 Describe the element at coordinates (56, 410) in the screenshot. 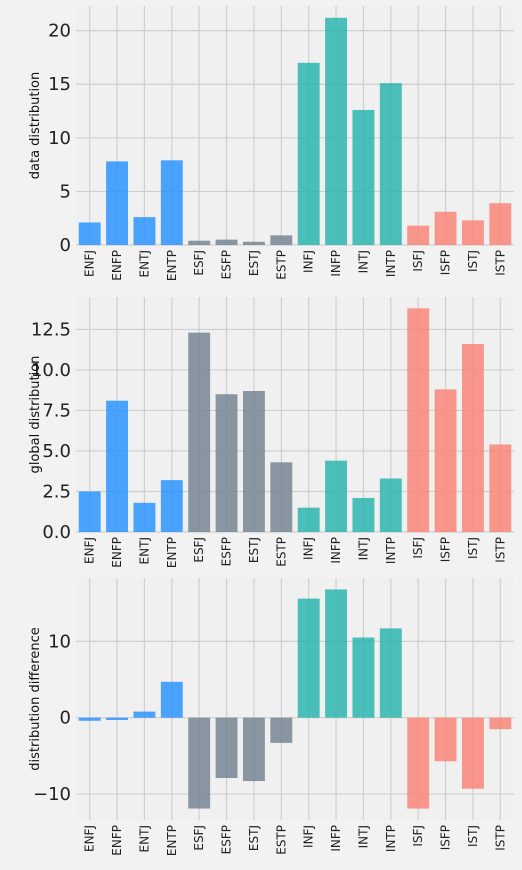

I see `y-tick-label: 7.5` at that location.